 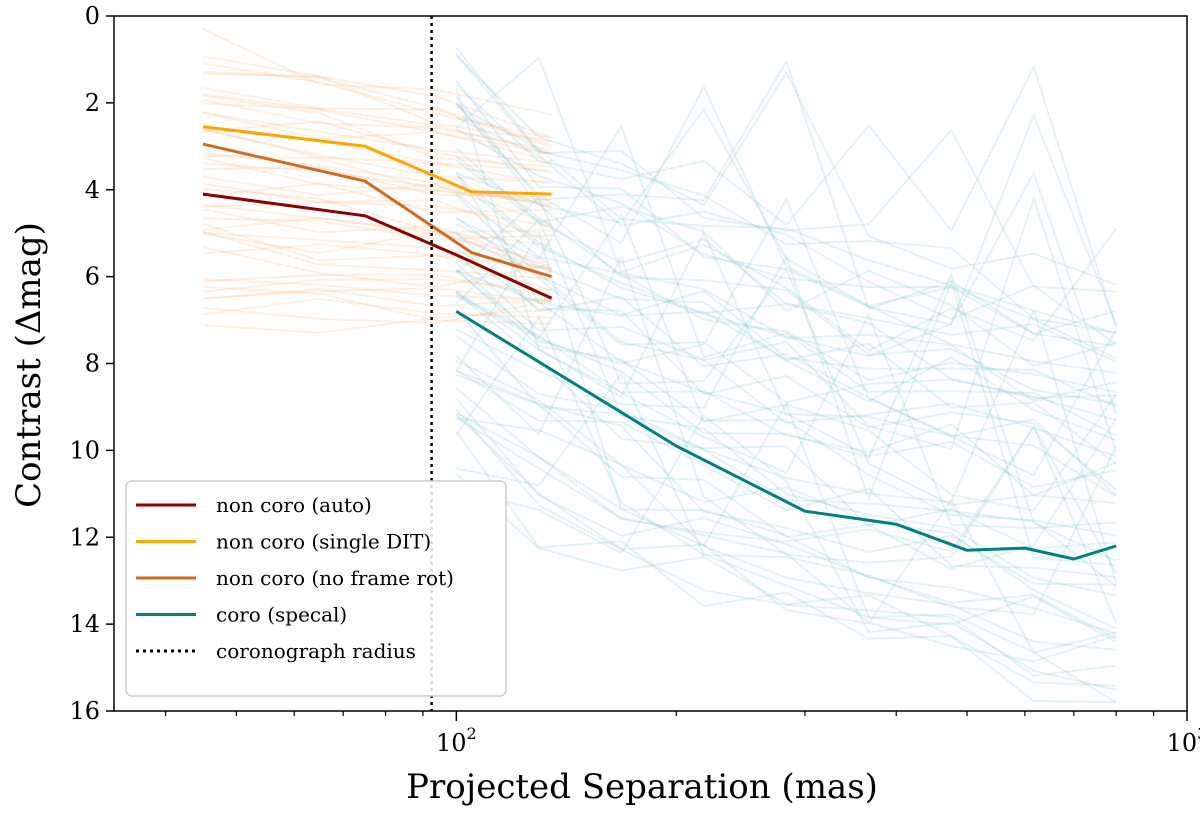 What do you see at coordinates (316, 651) in the screenshot?
I see `legend-label: coronograph radius` at bounding box center [316, 651].